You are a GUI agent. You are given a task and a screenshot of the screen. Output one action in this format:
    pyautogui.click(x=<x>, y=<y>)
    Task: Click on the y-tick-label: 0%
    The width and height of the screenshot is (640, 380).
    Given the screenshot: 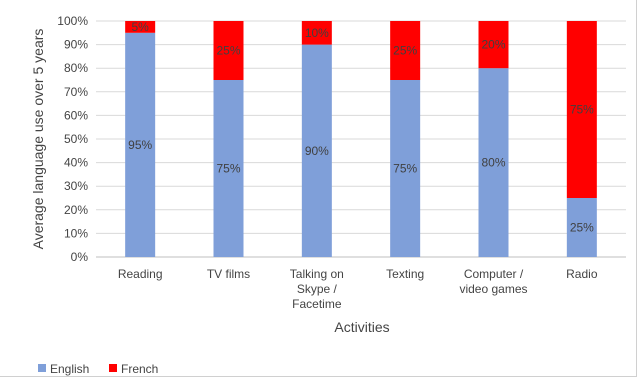 What is the action you would take?
    pyautogui.click(x=80, y=257)
    